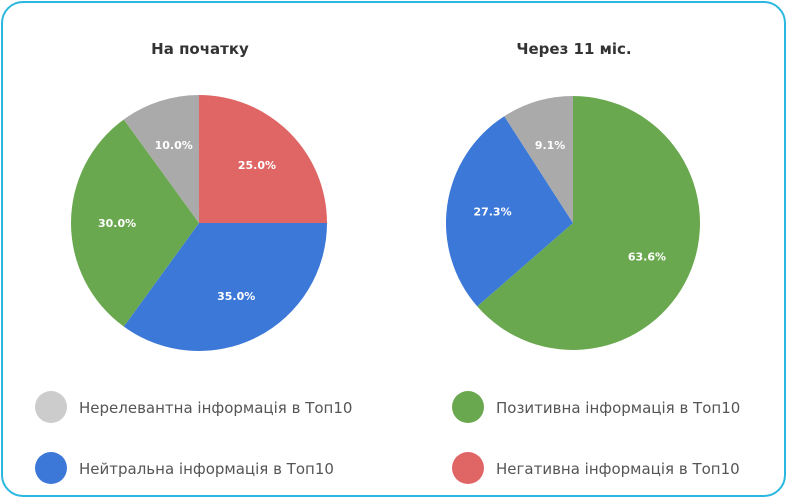 Image resolution: width=791 pixels, height=502 pixels. What do you see at coordinates (618, 408) in the screenshot?
I see `legend-label-positive: Позитивна інформація в Топ10` at bounding box center [618, 408].